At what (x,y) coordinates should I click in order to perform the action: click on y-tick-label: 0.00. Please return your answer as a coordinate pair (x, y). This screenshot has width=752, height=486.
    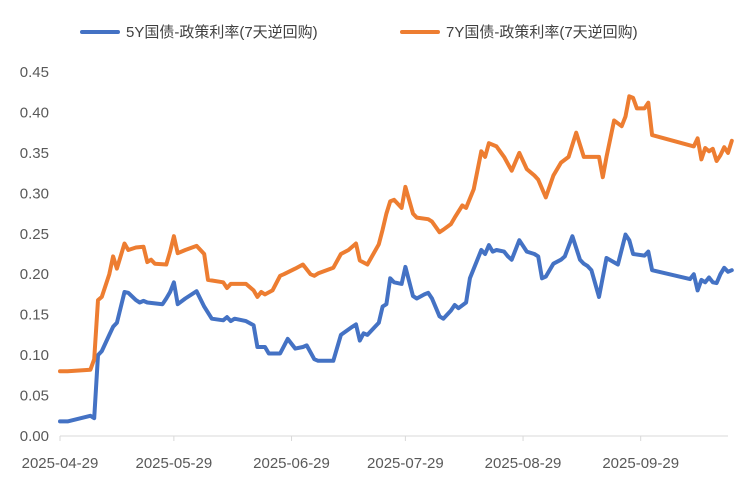
    Looking at the image, I should click on (34, 436).